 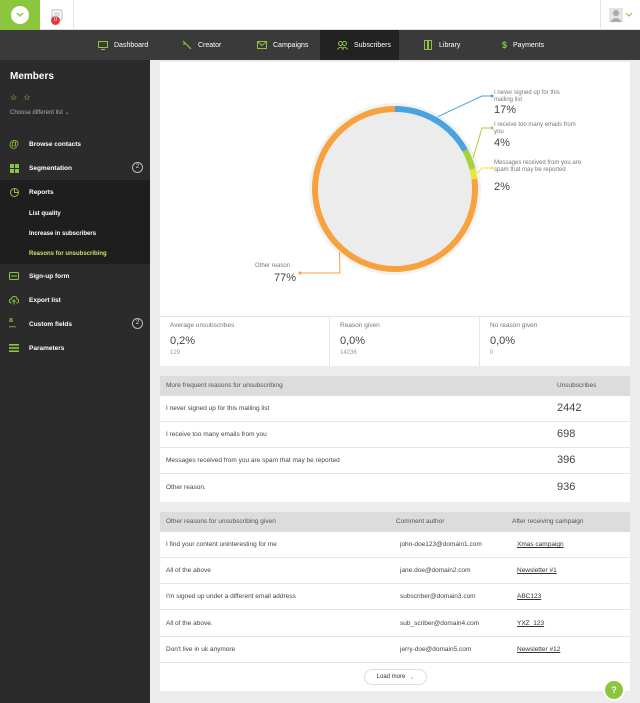 What do you see at coordinates (435, 570) in the screenshot?
I see `author-cell: jane.doe@domain2.com` at bounding box center [435, 570].